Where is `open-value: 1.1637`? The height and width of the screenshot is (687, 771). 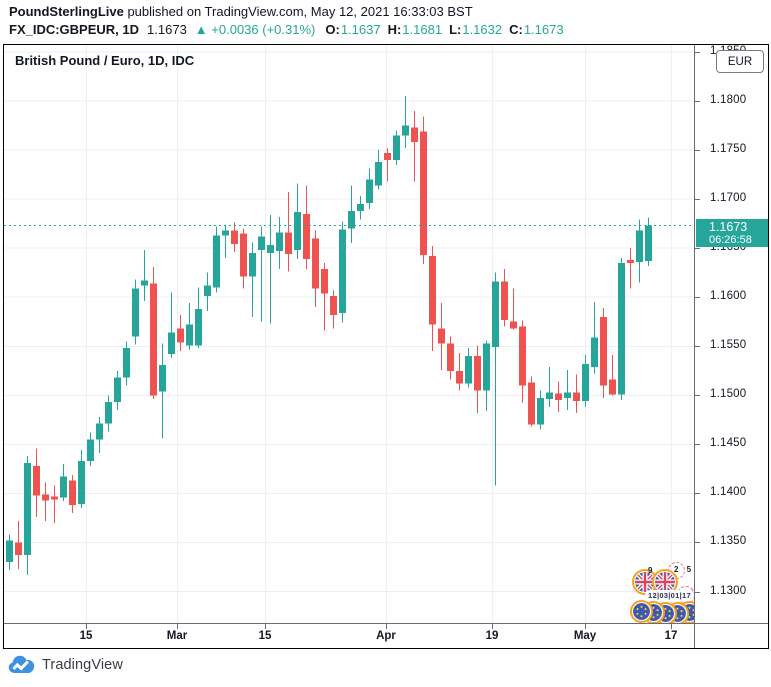 open-value: 1.1637 is located at coordinates (360, 29).